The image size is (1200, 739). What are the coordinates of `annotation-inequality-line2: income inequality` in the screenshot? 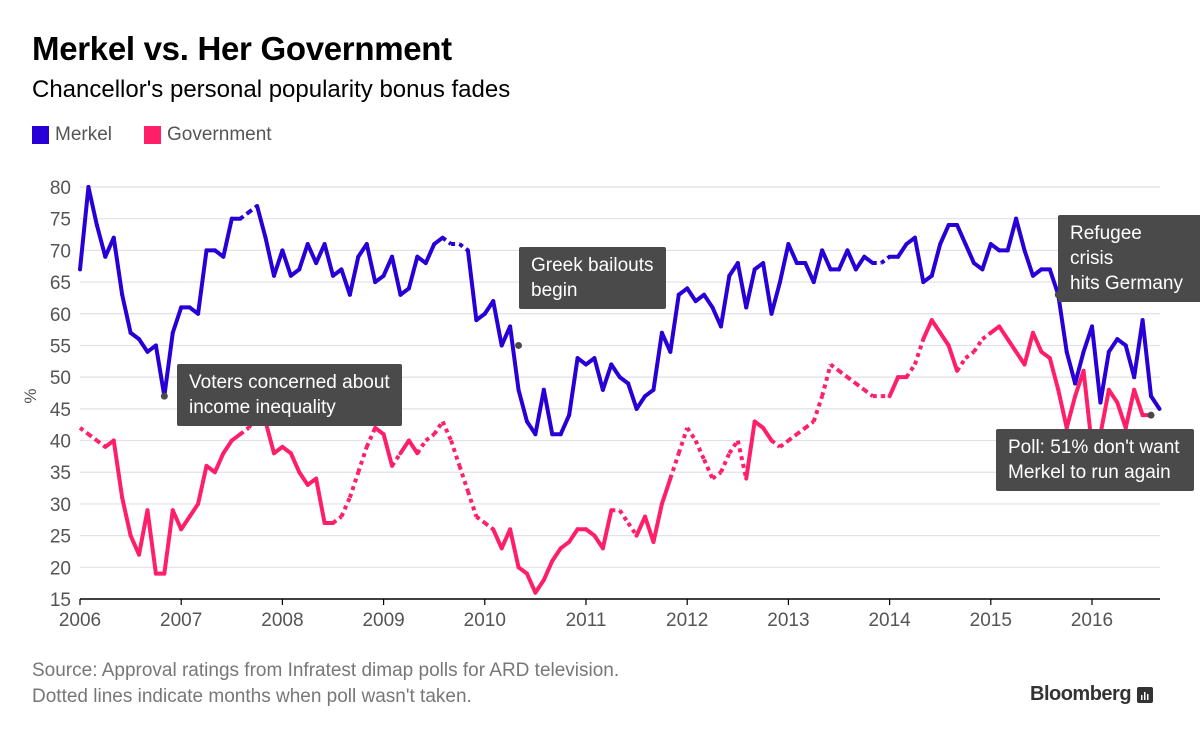 It's located at (262, 407).